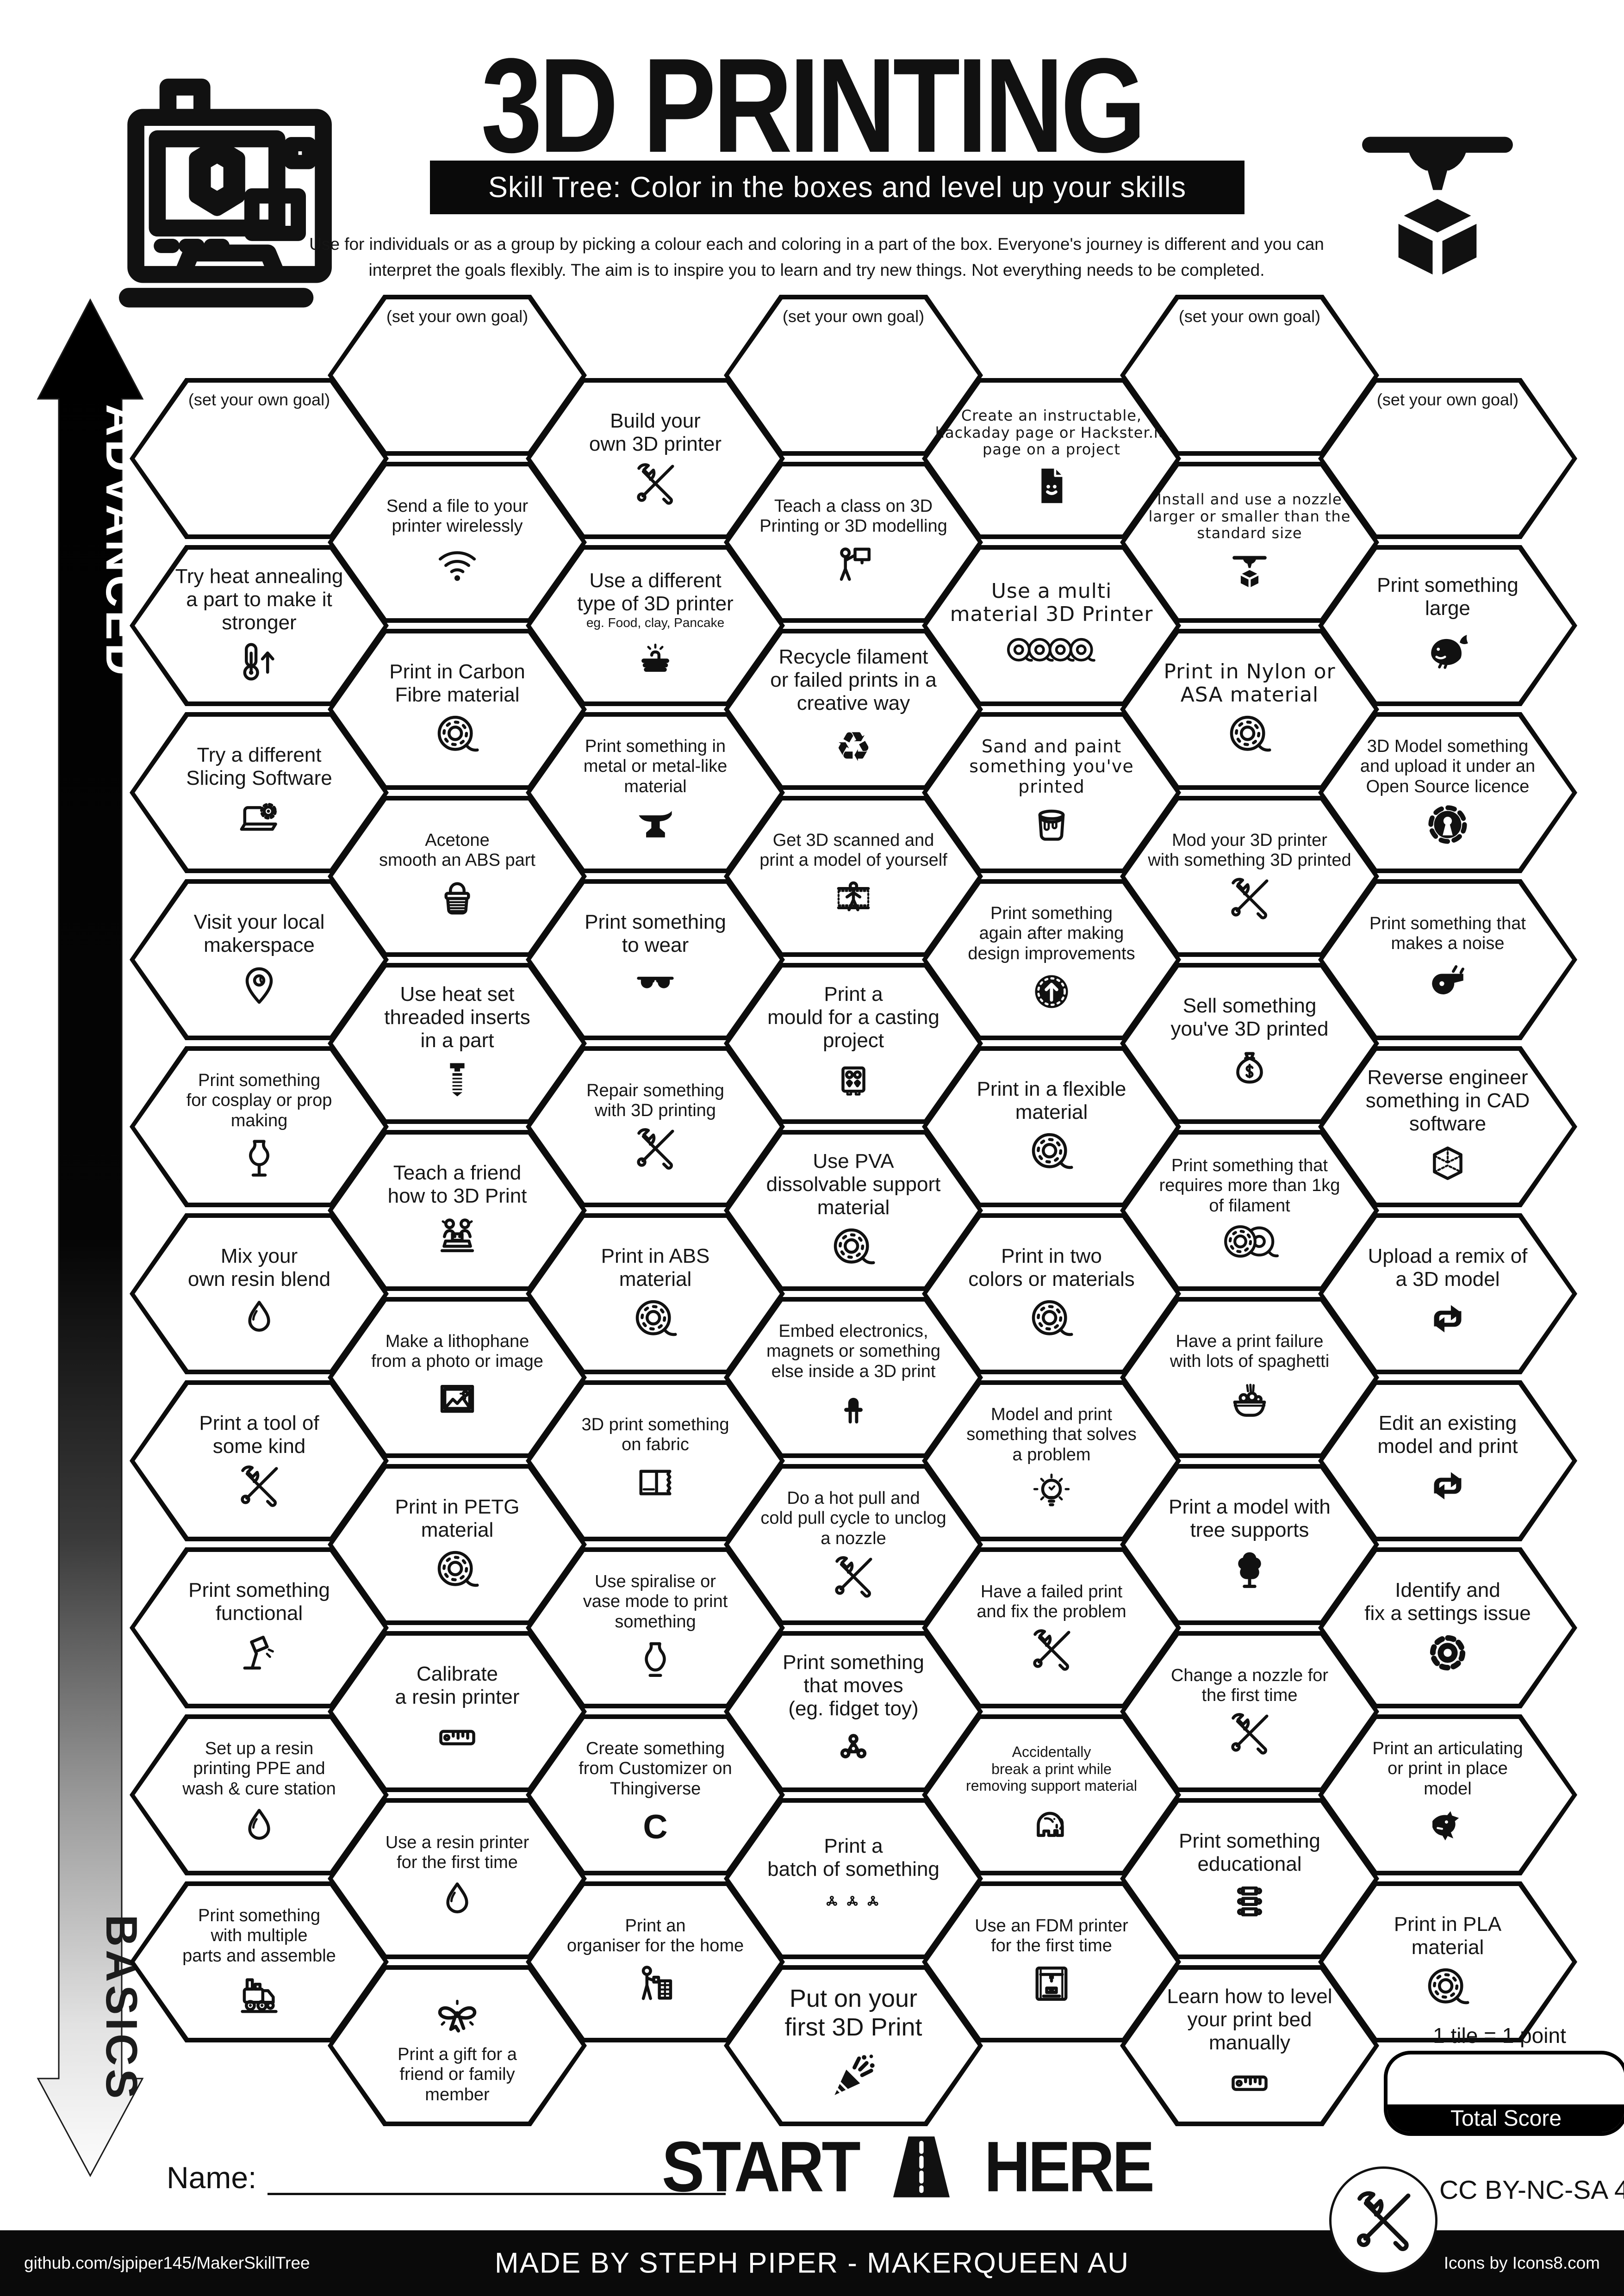 The height and width of the screenshot is (2296, 1624). What do you see at coordinates (457, 1879) in the screenshot?
I see `hex-resin-first-time: Use a resin printer for the first time` at bounding box center [457, 1879].